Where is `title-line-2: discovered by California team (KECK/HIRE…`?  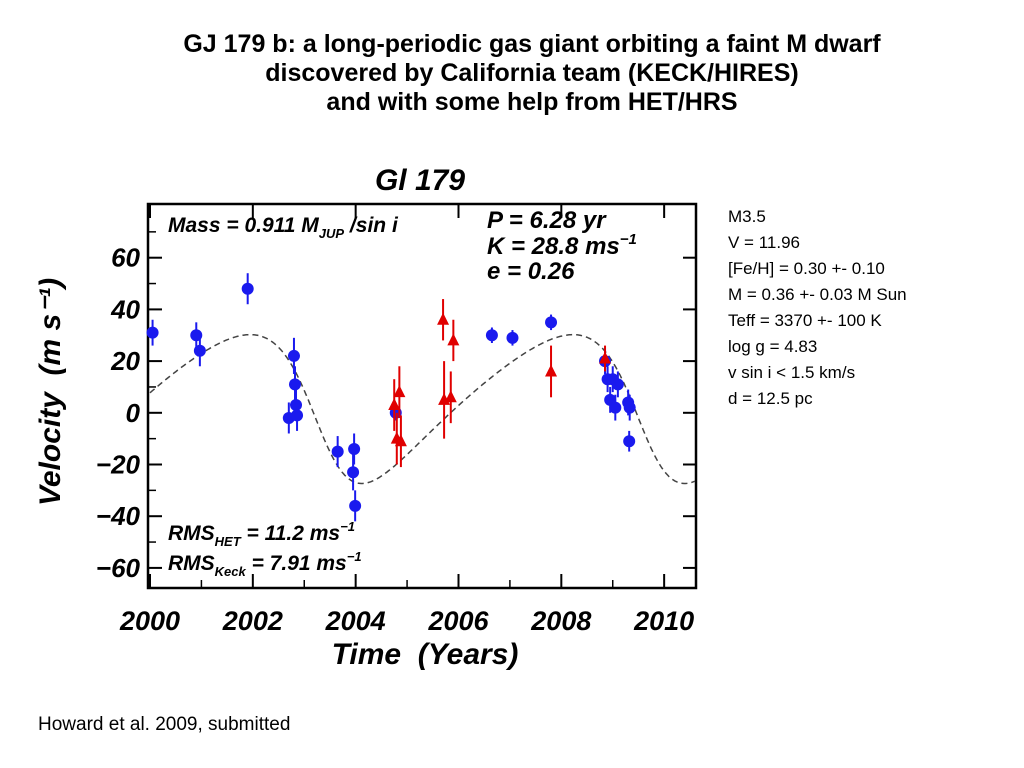 title-line-2: discovered by California team (KECK/HIRE… is located at coordinates (532, 72).